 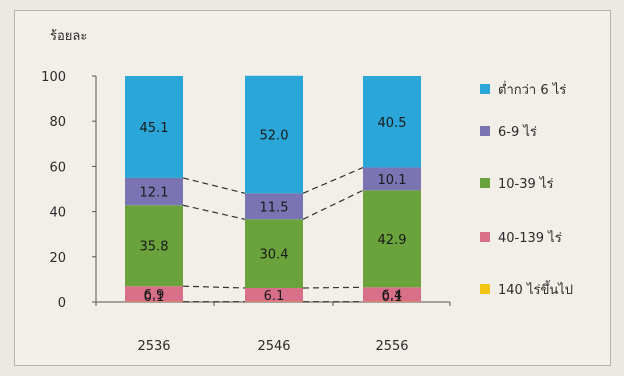 I want to click on data-label: 6.1, so click(x=274, y=296).